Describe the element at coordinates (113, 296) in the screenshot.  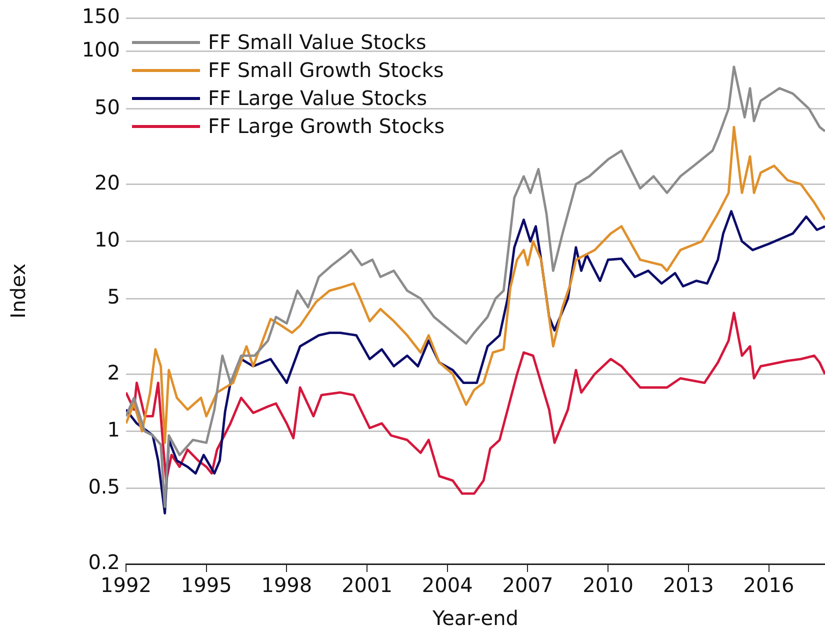
I see `y-tick-label: 5` at that location.